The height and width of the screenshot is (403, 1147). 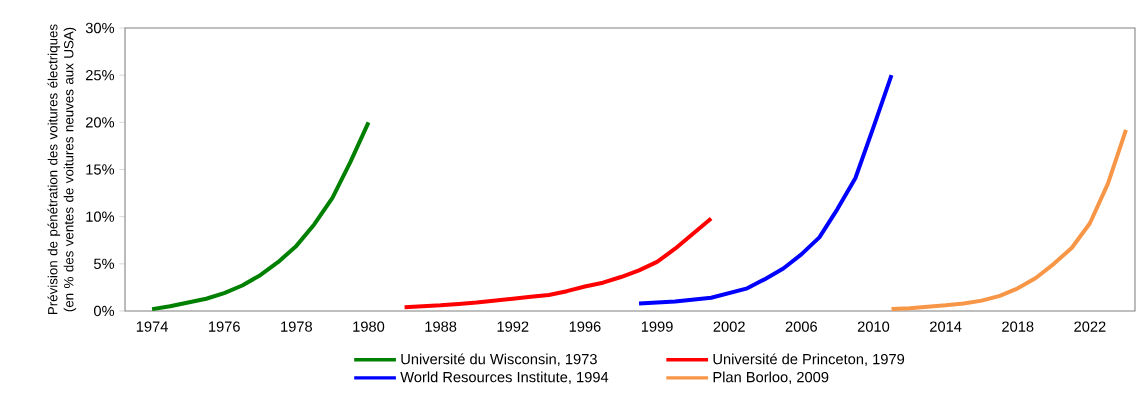 What do you see at coordinates (104, 311) in the screenshot?
I see `y-tick-label: 0%` at bounding box center [104, 311].